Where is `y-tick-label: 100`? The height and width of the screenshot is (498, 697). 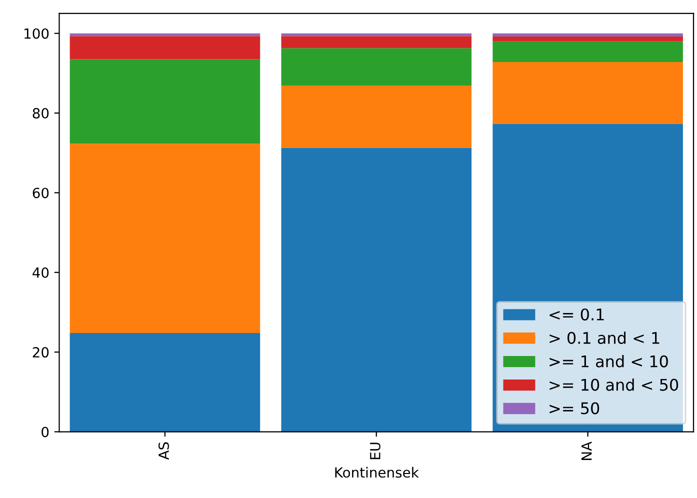 y-tick-label: 100 is located at coordinates (36, 33).